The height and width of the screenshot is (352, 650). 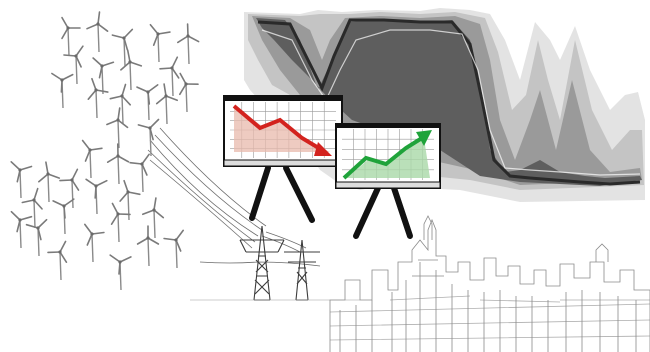 I want to click on decline-line, so click(x=278, y=128).